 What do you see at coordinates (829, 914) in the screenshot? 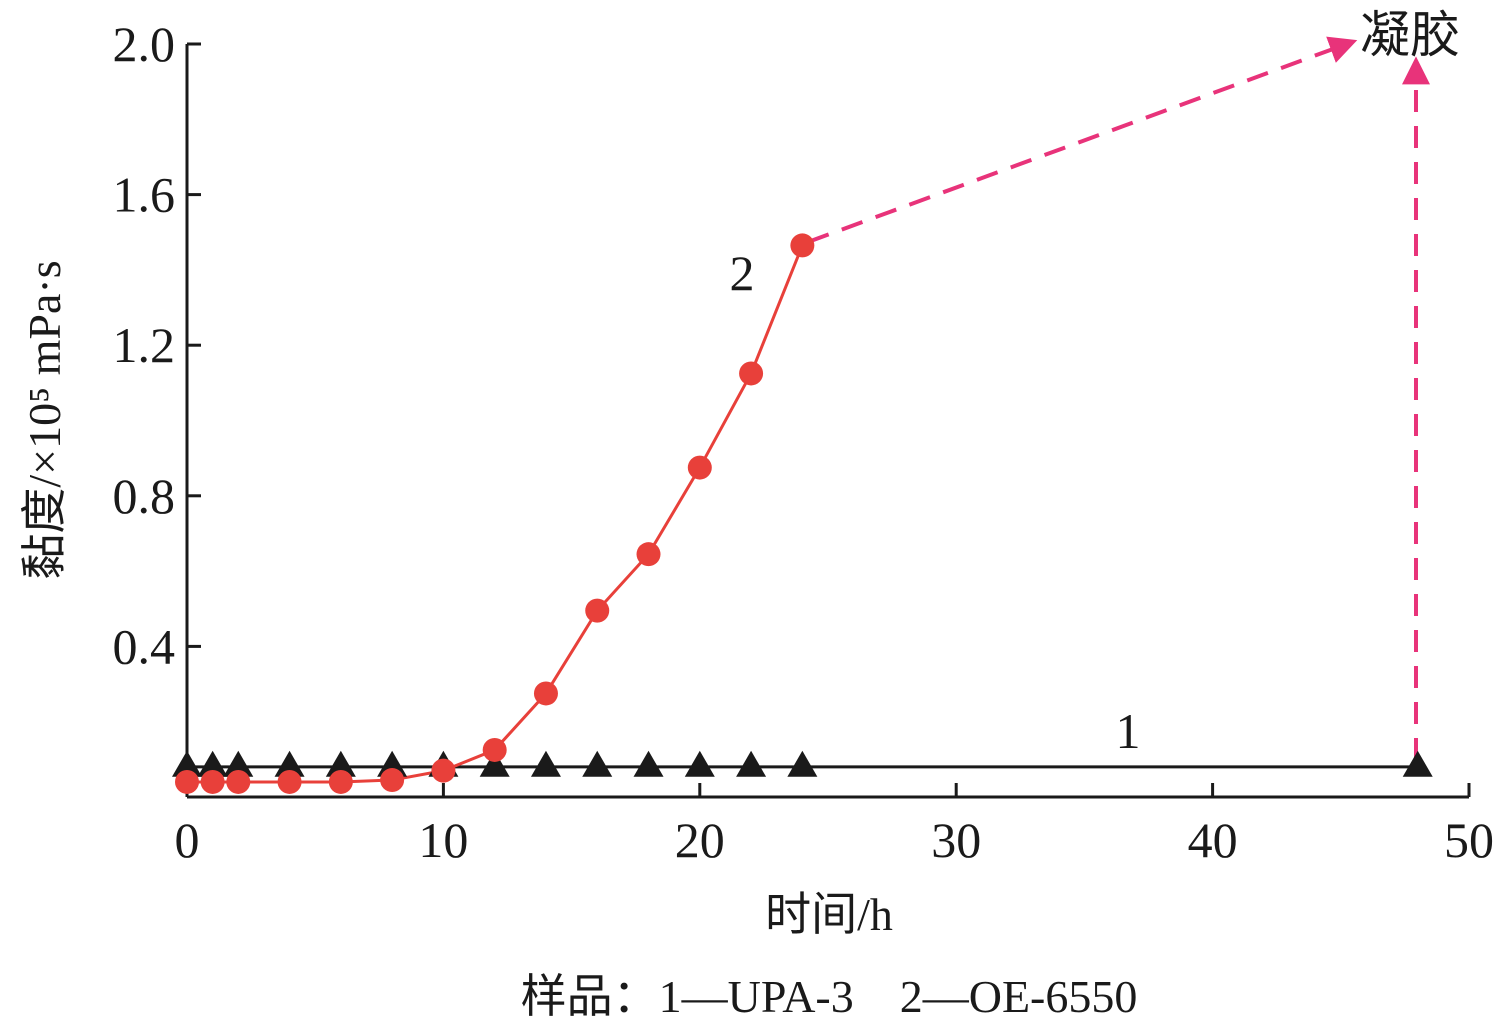
I see `x-axis-title: 时间/h` at bounding box center [829, 914].